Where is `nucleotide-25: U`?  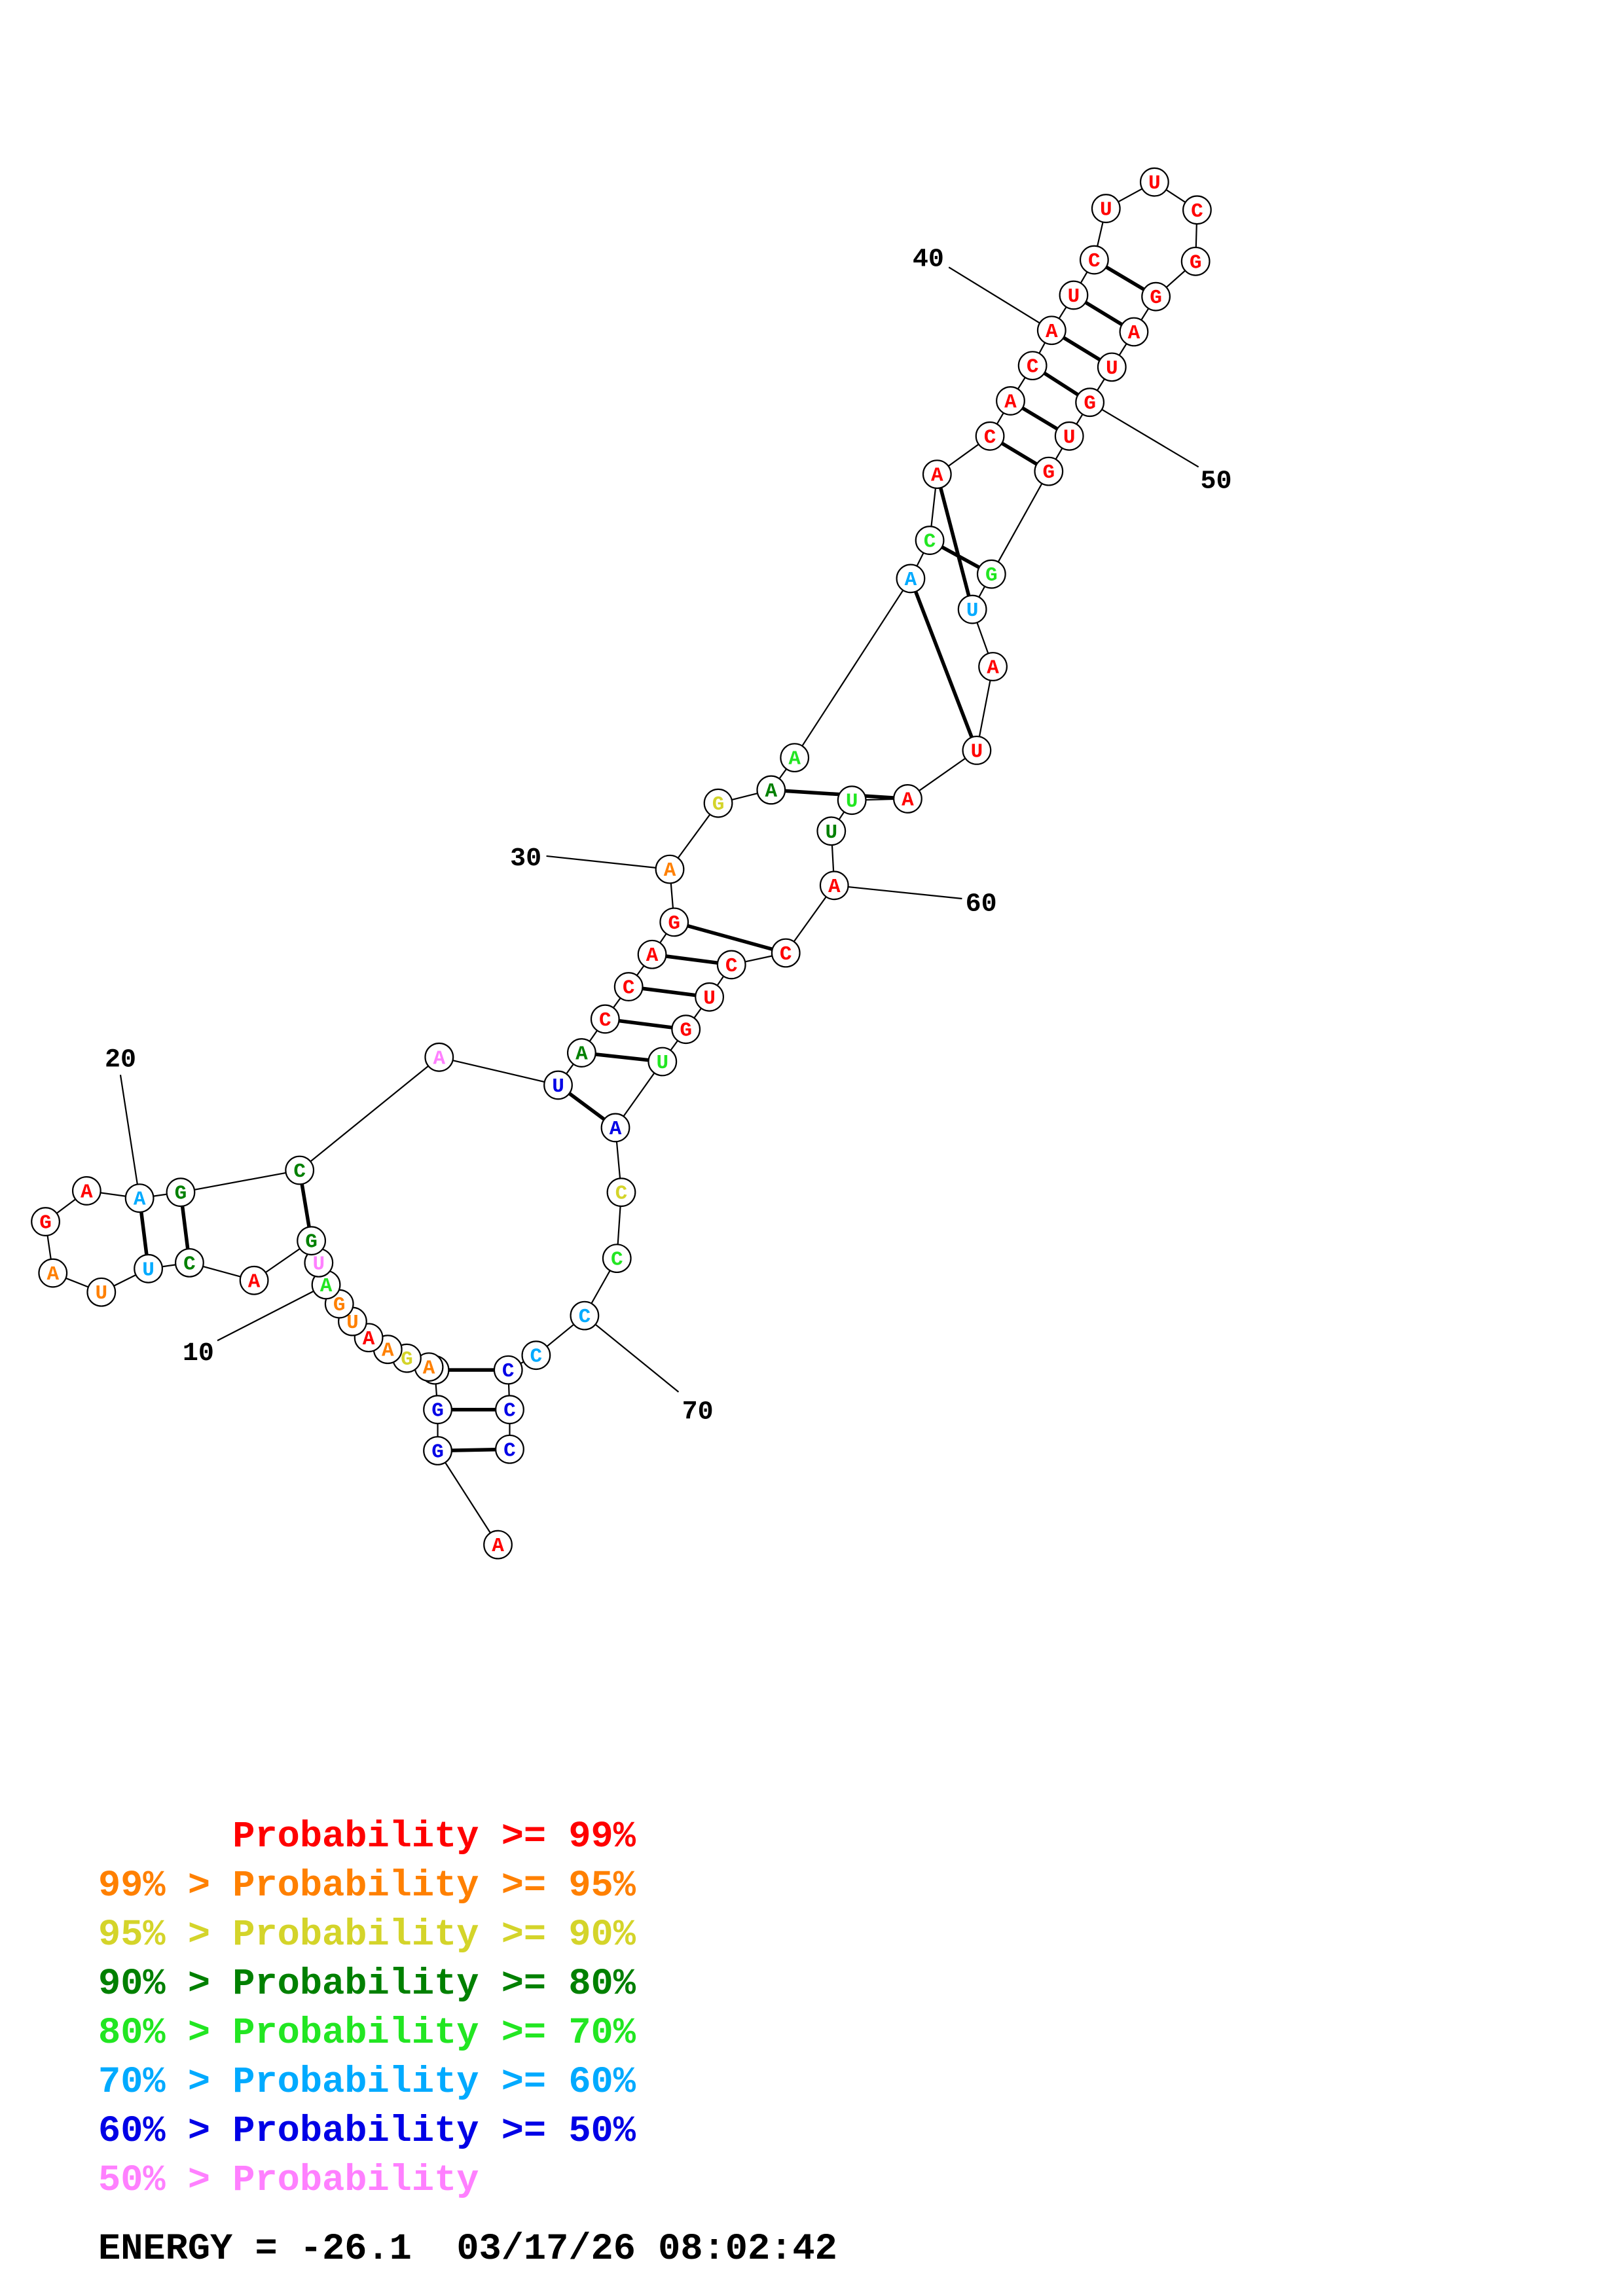
nucleotide-25: U is located at coordinates (558, 1085).